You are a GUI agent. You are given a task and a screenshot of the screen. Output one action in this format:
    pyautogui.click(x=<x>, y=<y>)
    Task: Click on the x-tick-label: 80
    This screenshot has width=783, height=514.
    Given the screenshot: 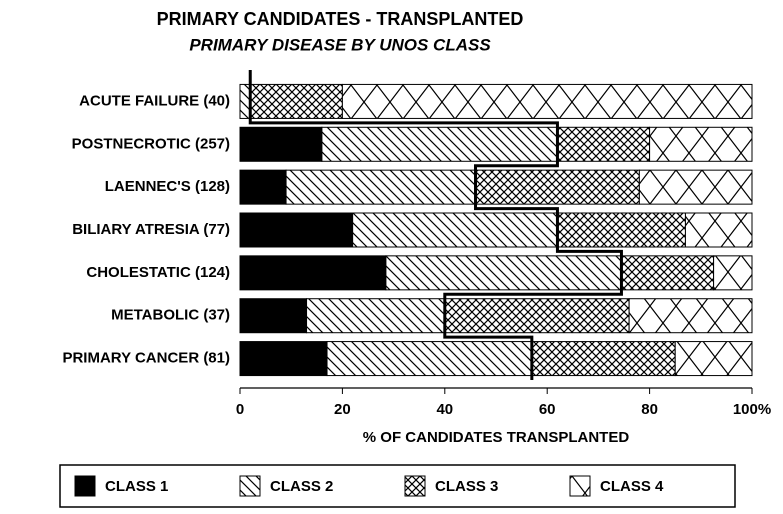 What is the action you would take?
    pyautogui.click(x=649, y=409)
    